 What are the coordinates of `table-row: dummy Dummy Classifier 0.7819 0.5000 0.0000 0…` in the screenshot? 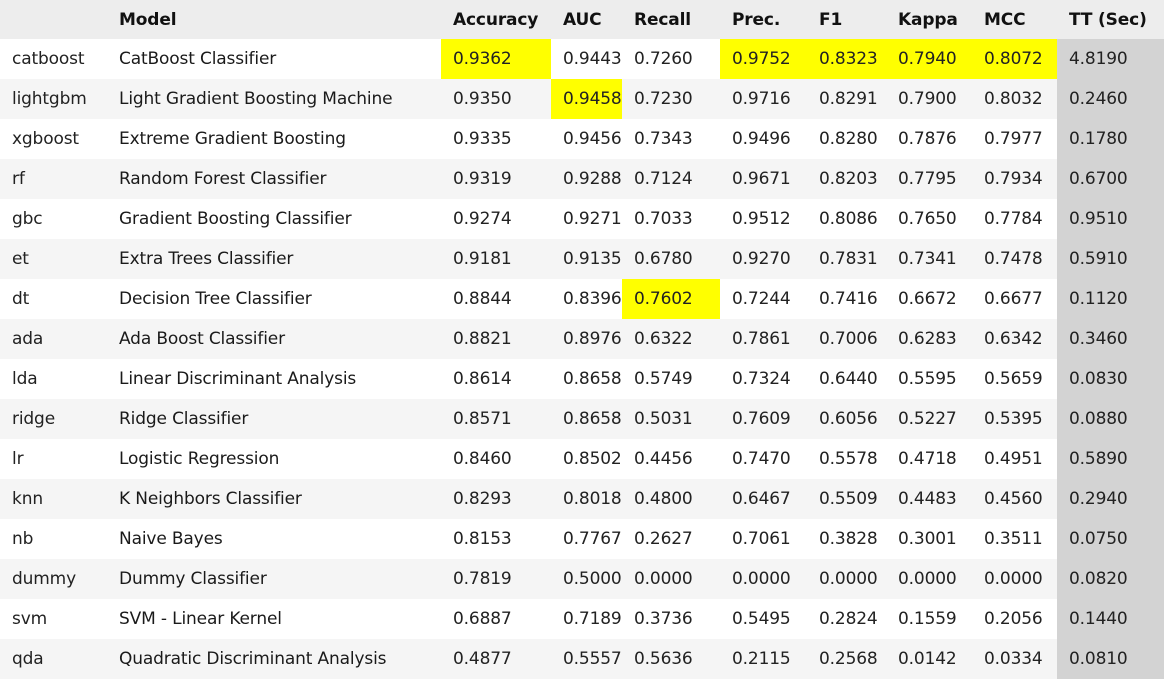 It's located at (582, 579).